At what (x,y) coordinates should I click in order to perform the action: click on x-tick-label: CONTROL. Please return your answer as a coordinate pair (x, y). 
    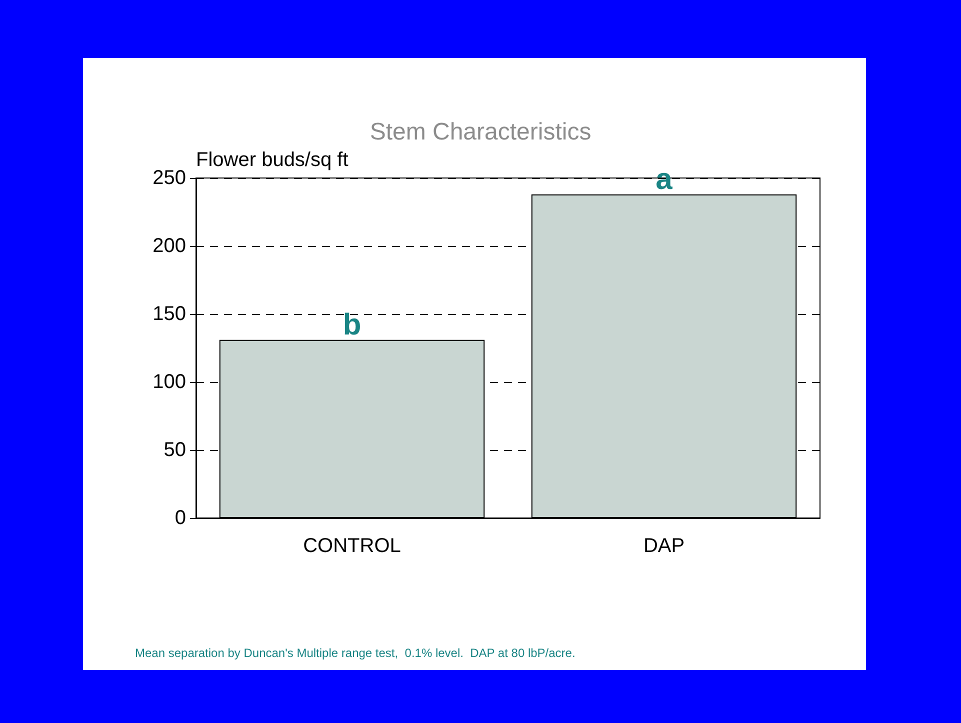
    Looking at the image, I should click on (352, 546).